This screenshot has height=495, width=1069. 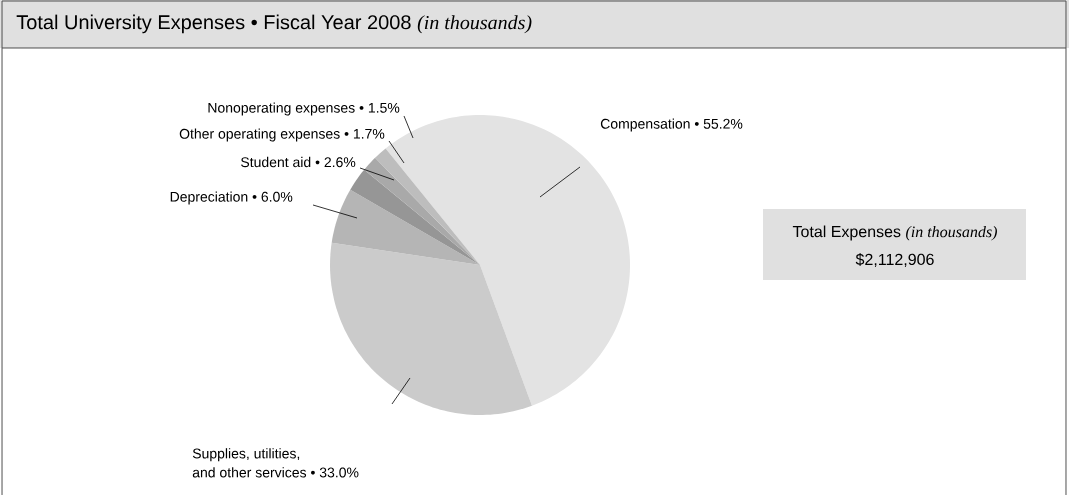 What do you see at coordinates (364, 133) in the screenshot?
I see `data-label: • 1.7%` at bounding box center [364, 133].